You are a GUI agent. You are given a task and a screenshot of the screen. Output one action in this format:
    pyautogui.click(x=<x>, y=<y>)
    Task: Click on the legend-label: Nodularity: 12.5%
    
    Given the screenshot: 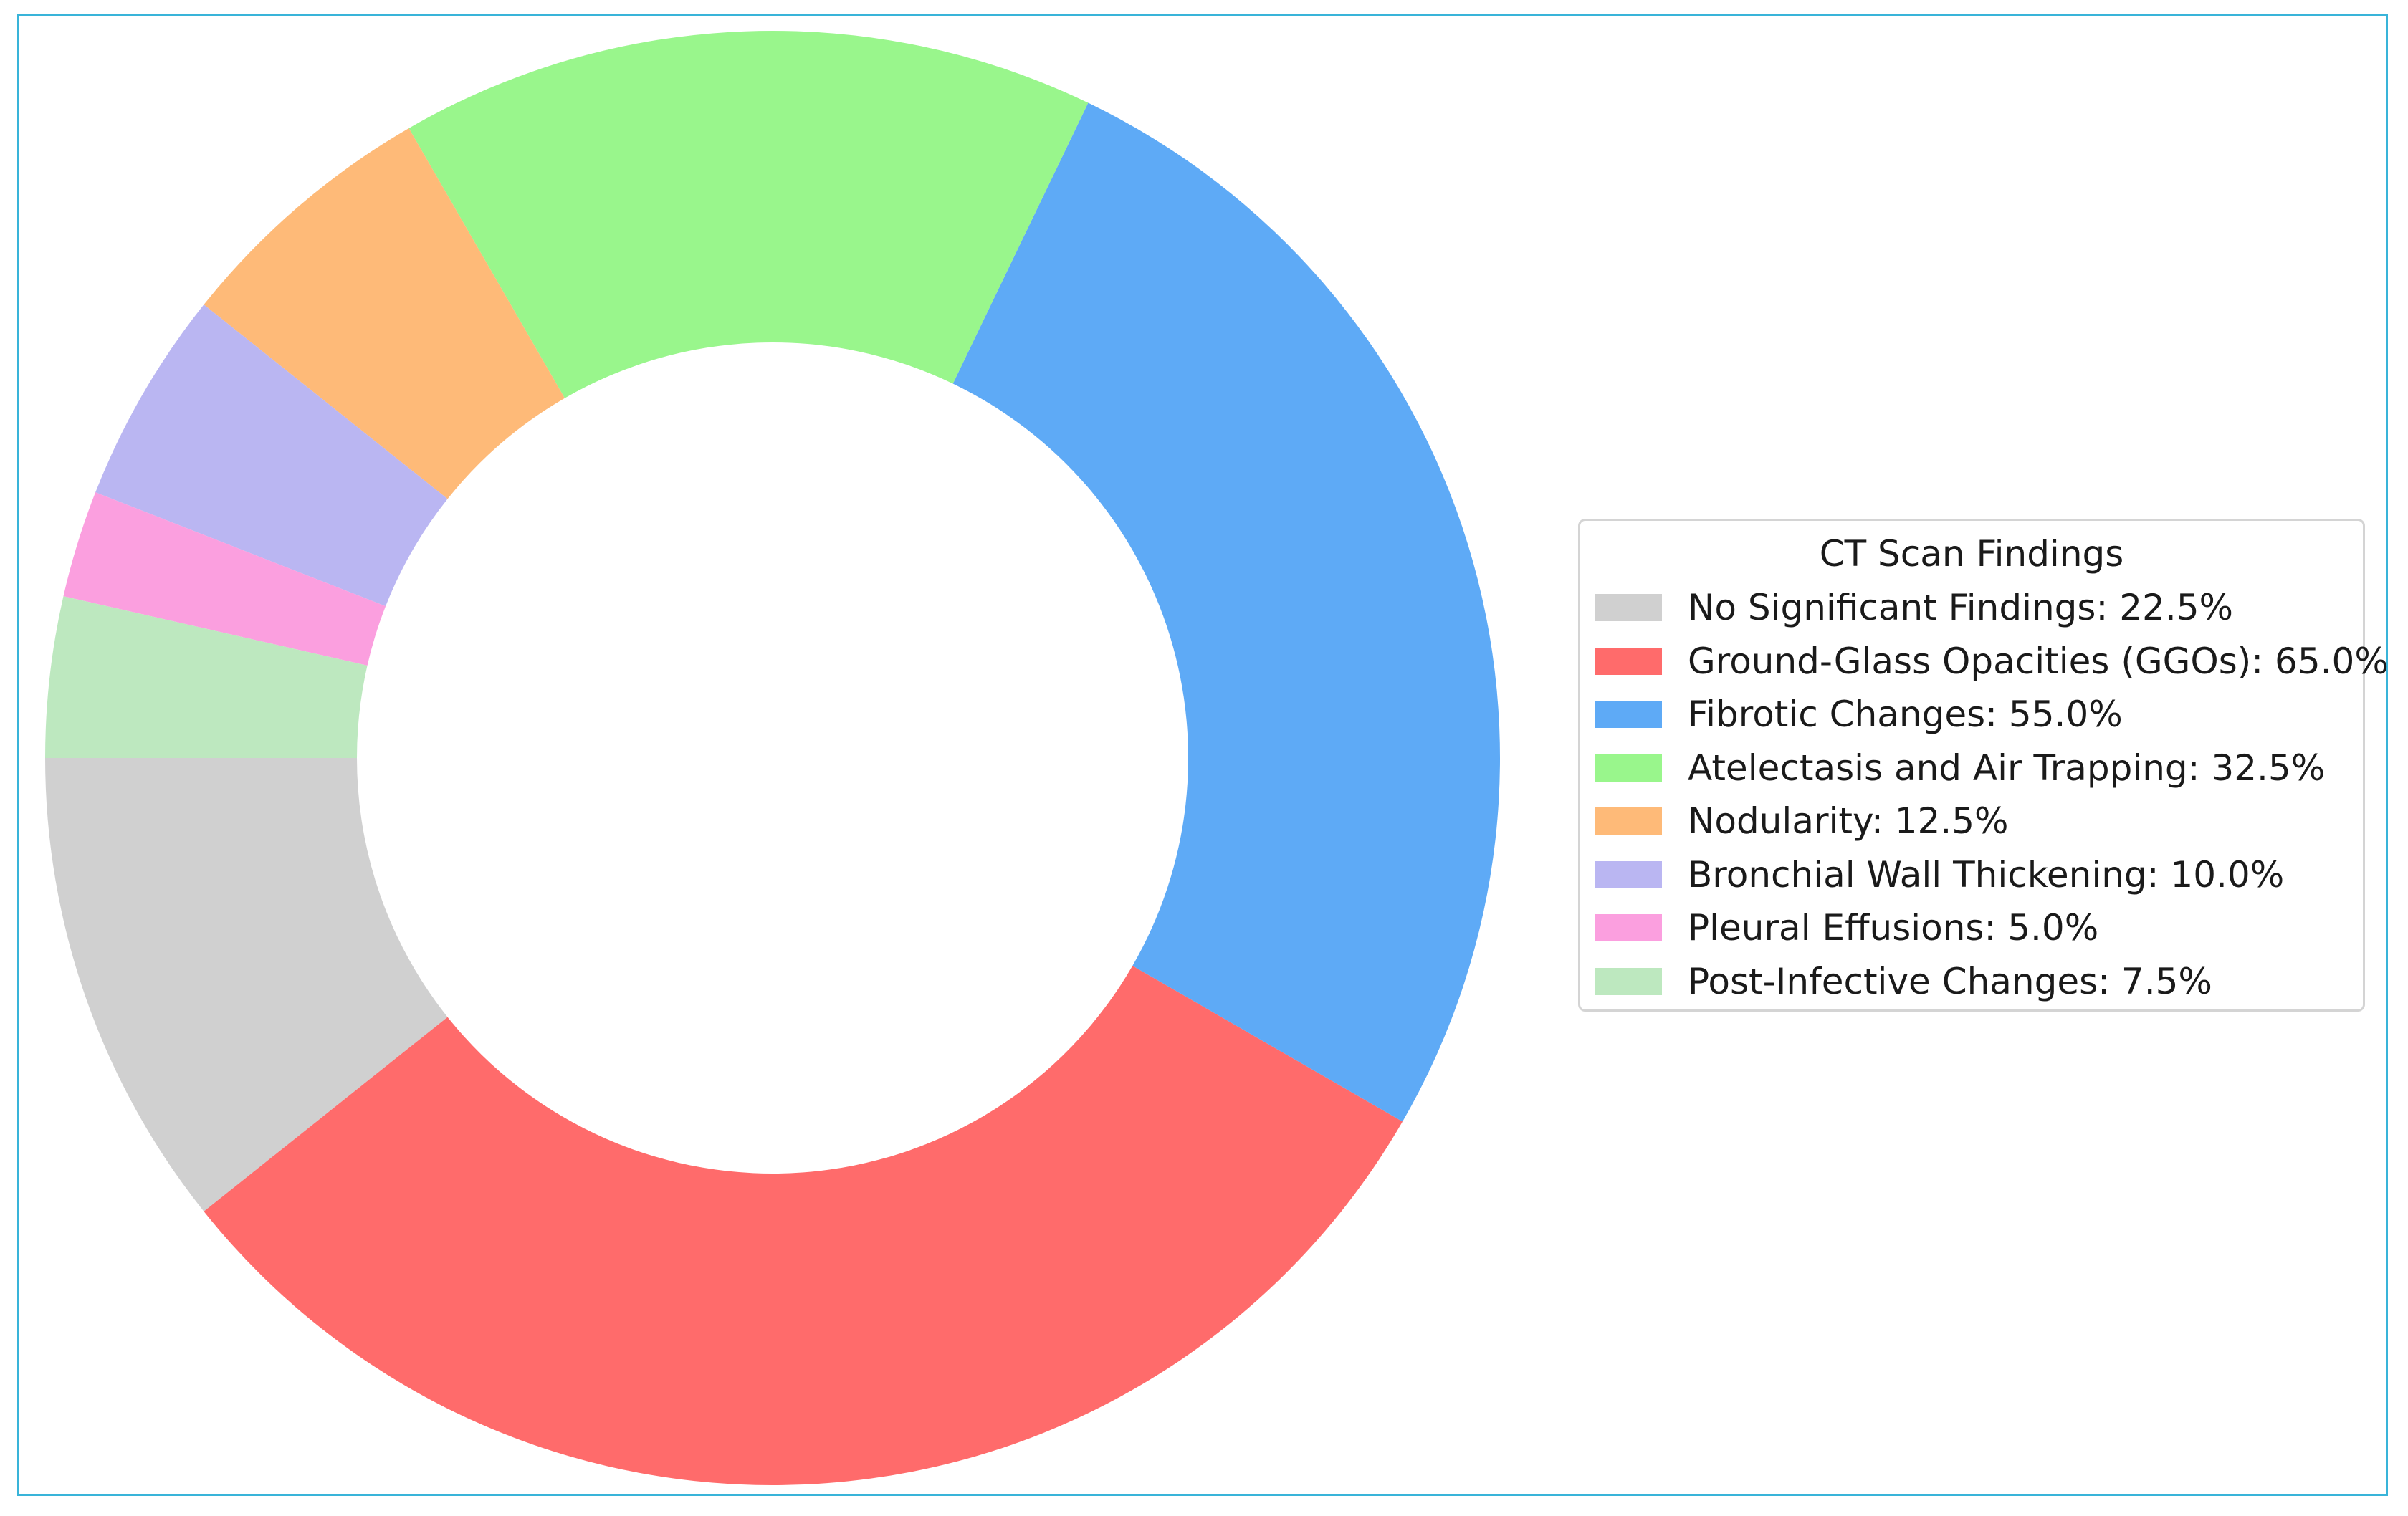 What is the action you would take?
    pyautogui.click(x=1849, y=821)
    